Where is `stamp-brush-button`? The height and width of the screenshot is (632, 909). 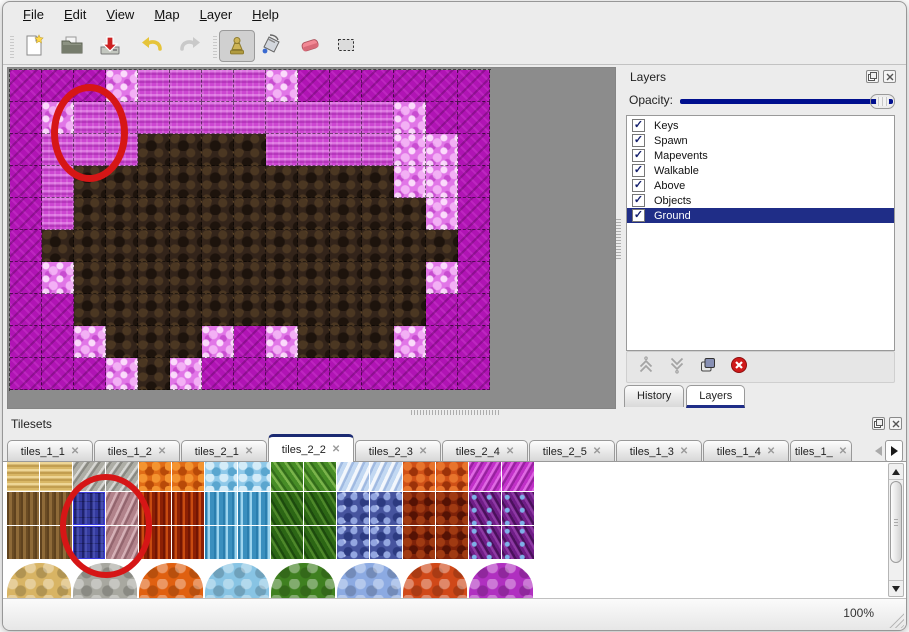
stamp-brush-button is located at coordinates (237, 46).